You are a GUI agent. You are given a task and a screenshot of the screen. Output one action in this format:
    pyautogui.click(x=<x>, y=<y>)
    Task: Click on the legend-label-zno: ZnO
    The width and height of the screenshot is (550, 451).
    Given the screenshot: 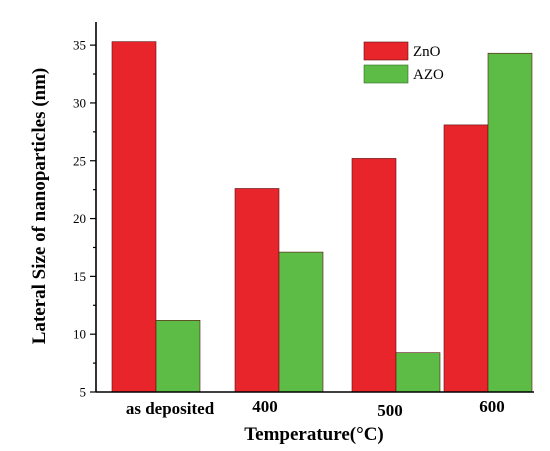 What is the action you would take?
    pyautogui.click(x=427, y=52)
    